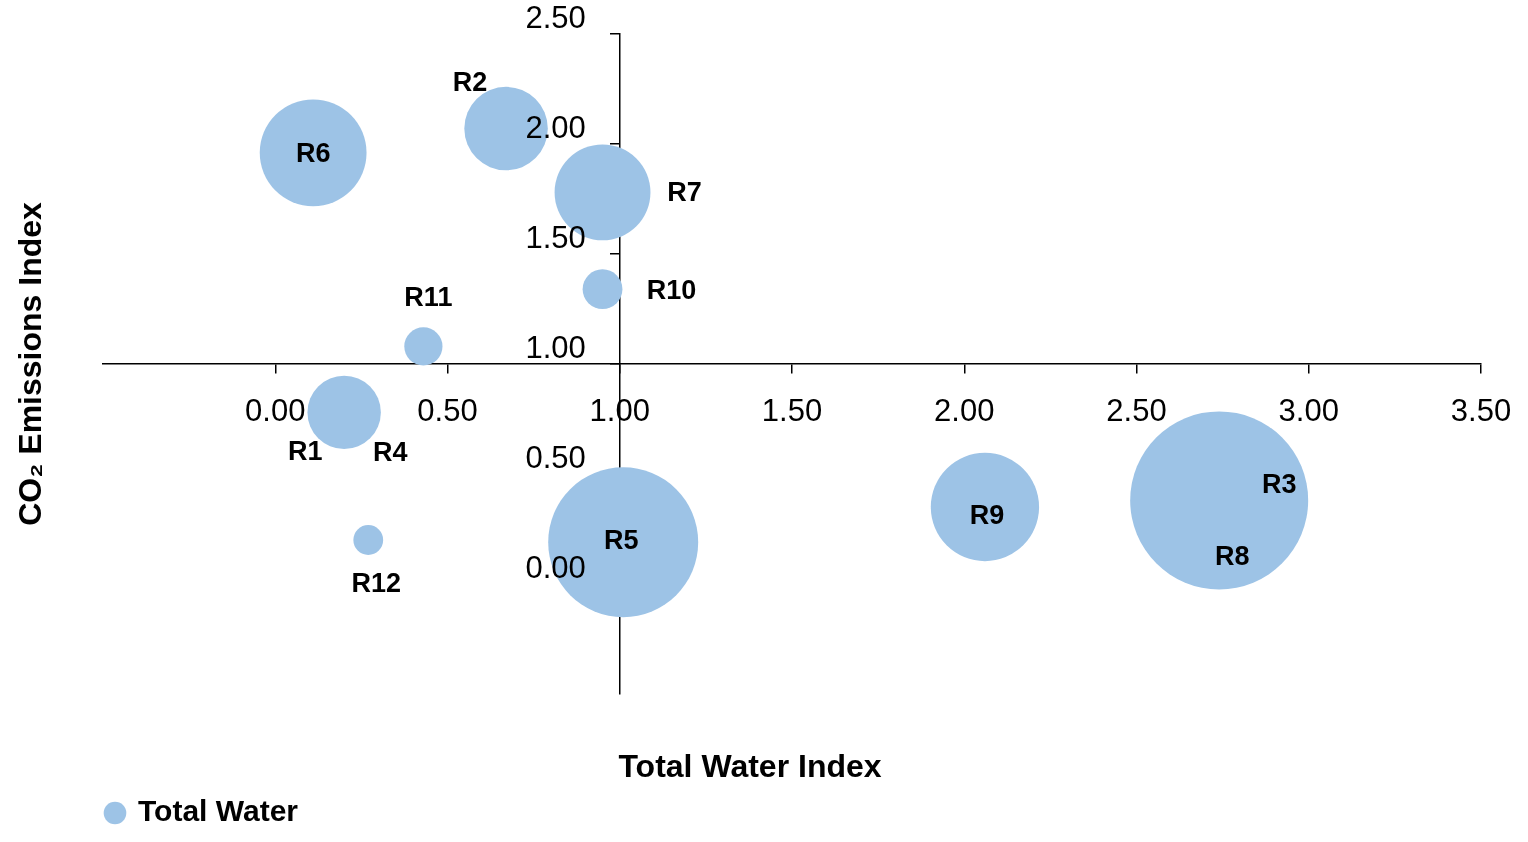 The image size is (1528, 842). What do you see at coordinates (390, 451) in the screenshot?
I see `annotation: R4` at bounding box center [390, 451].